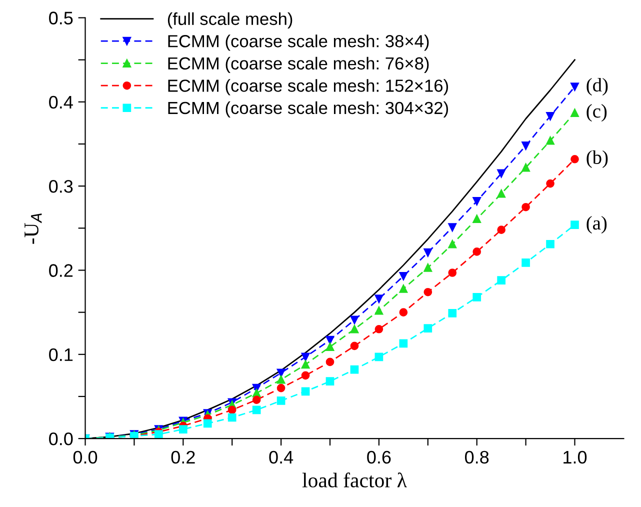  I want to click on y-tick-label: 0.4, so click(61, 102).